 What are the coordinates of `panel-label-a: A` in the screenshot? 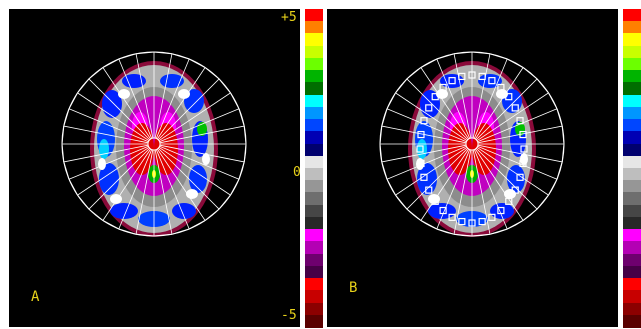 It's located at (35, 297).